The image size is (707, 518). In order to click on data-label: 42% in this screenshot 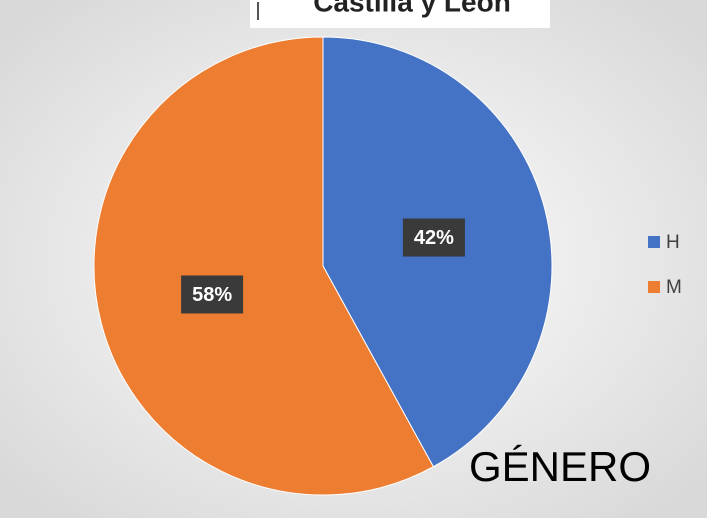, I will do `click(434, 238)`.